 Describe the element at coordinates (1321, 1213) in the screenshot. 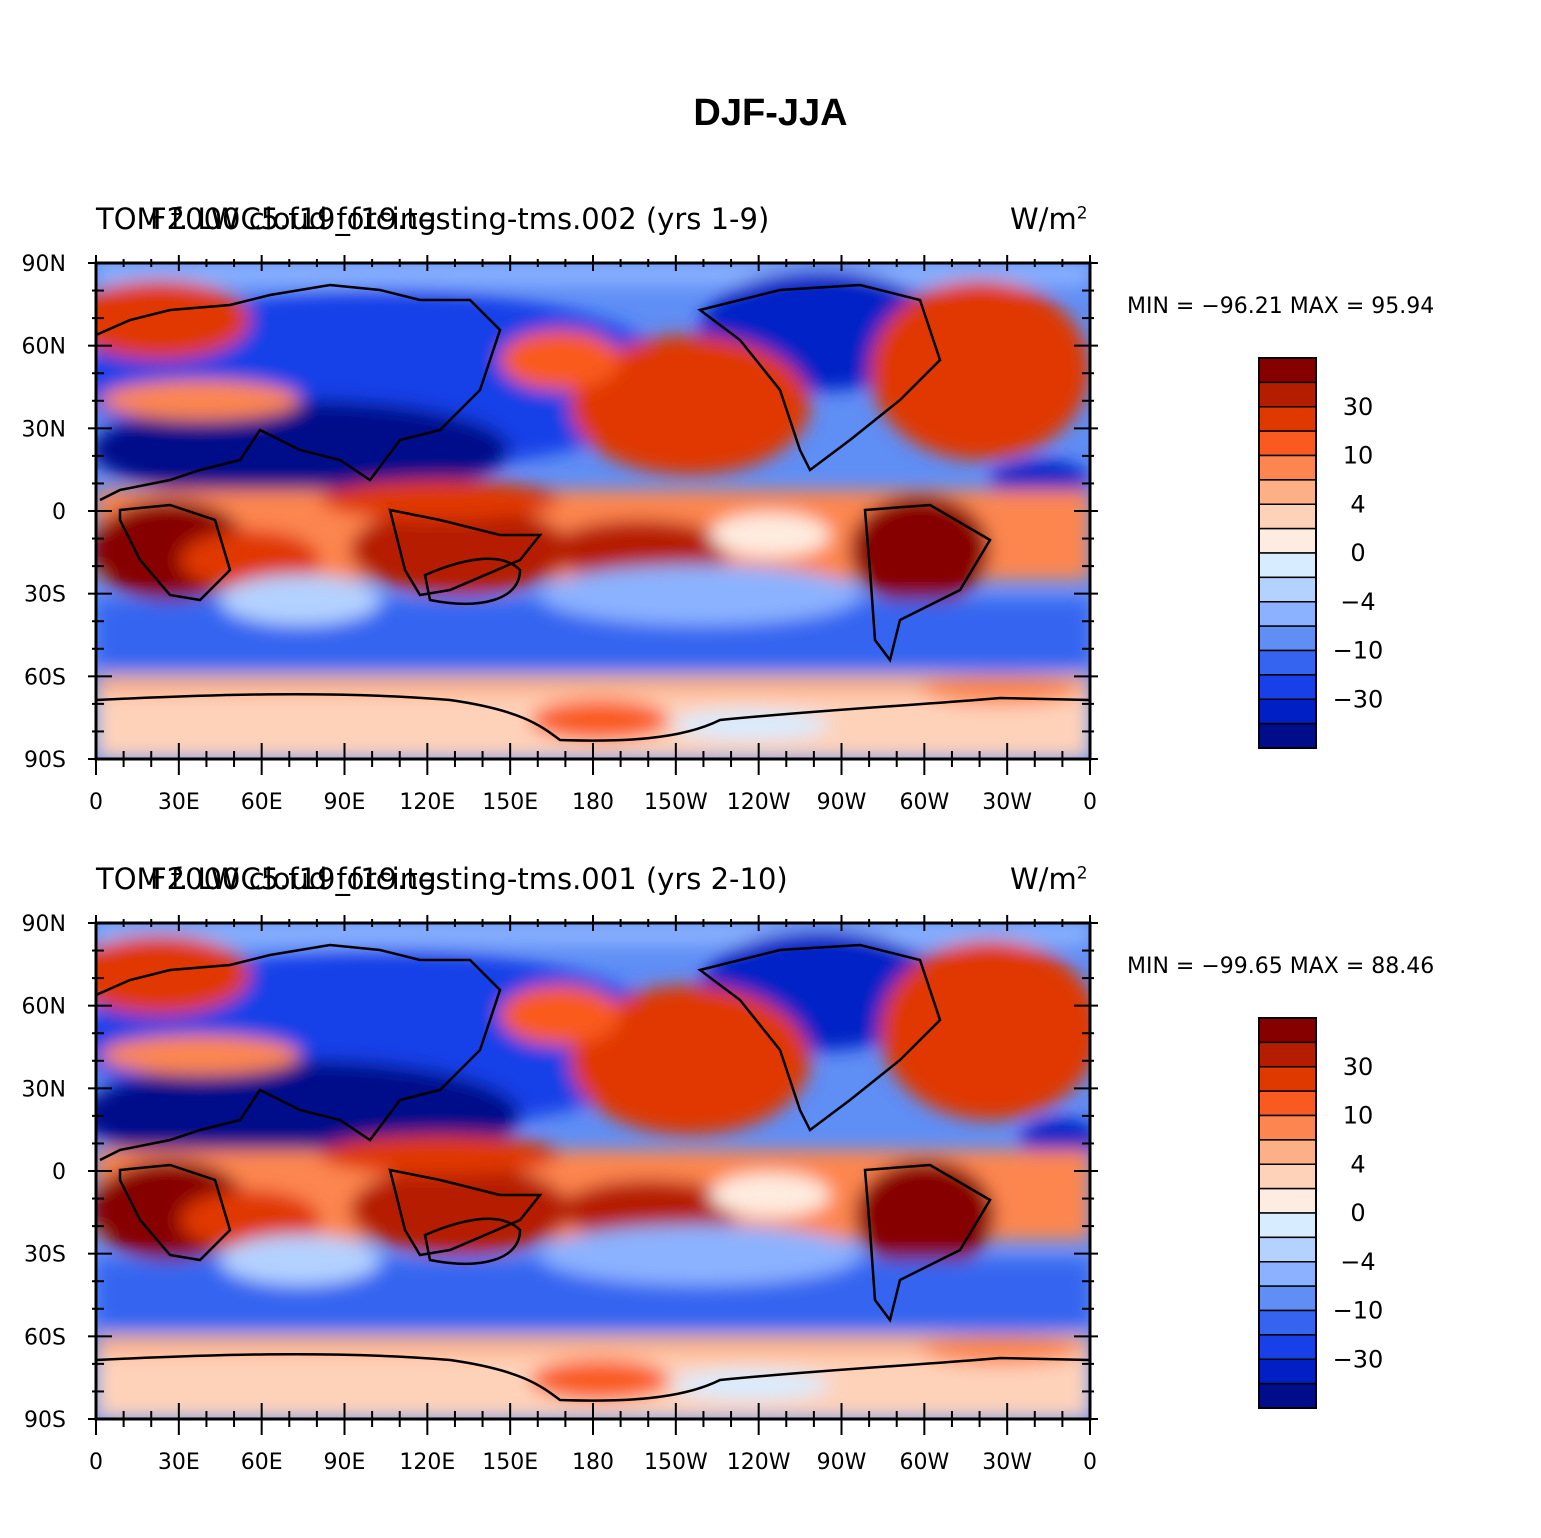

I see `panel-2-colorbar: 30 10 4 0 −4 −10 −30` at that location.